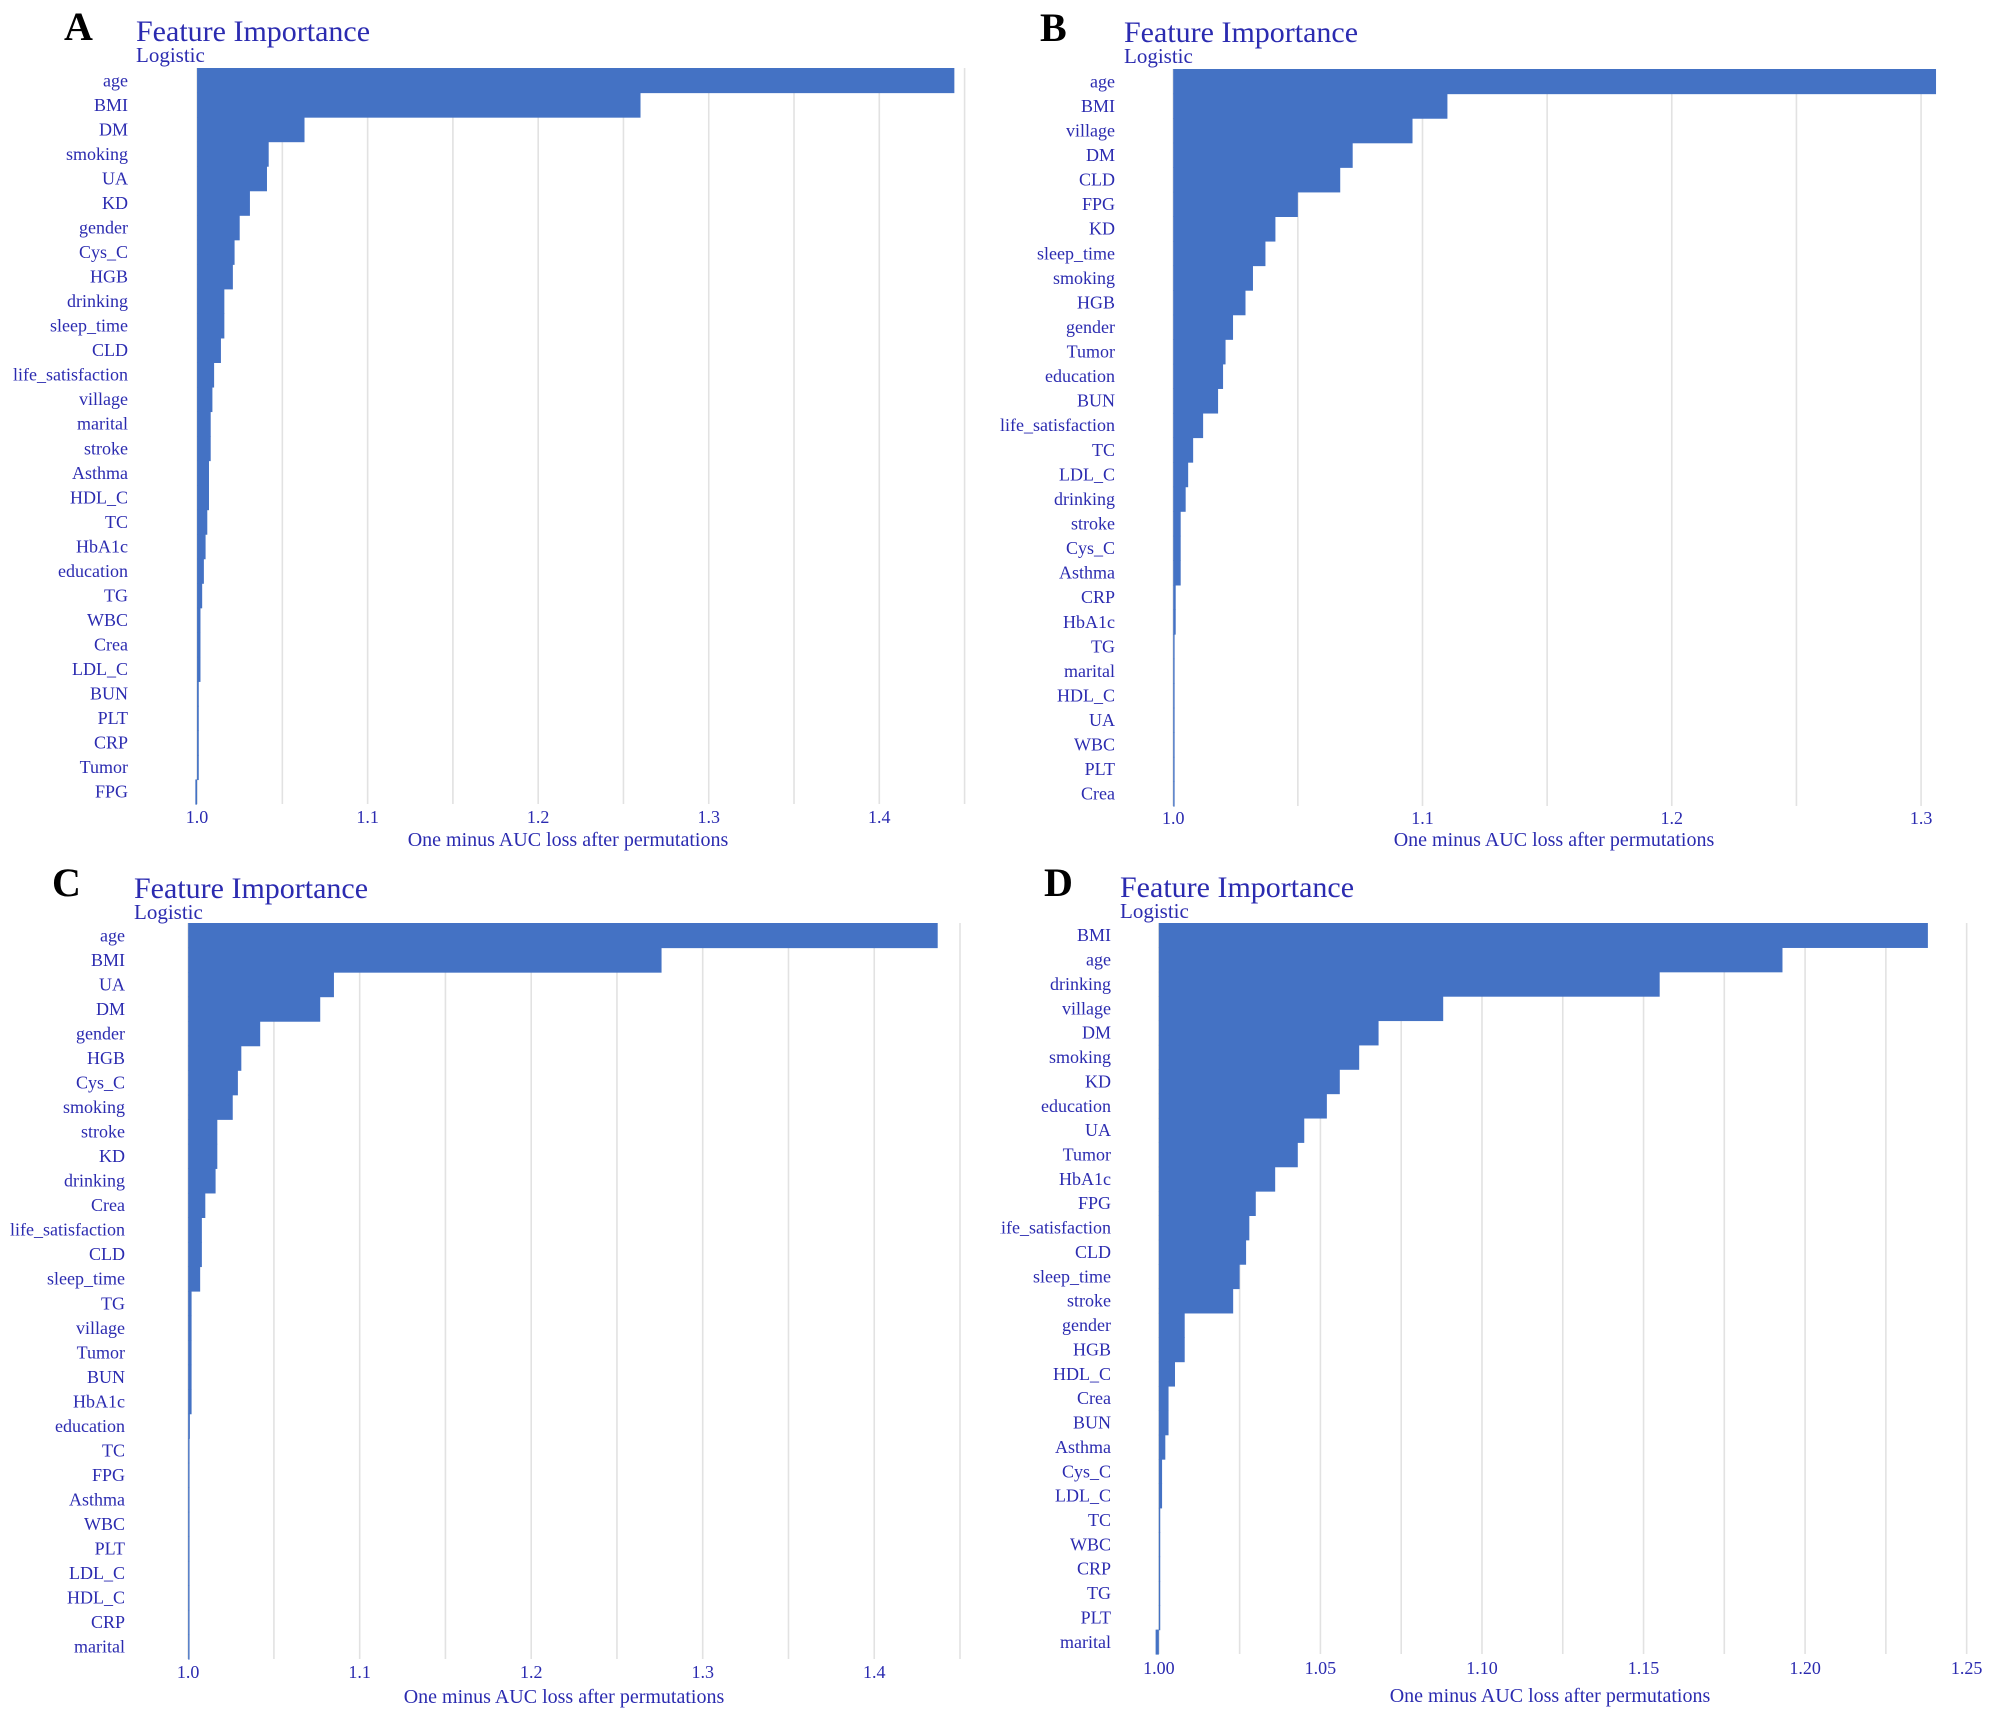  Describe the element at coordinates (1089, 1301) in the screenshot. I see `feature-label: stroke` at that location.